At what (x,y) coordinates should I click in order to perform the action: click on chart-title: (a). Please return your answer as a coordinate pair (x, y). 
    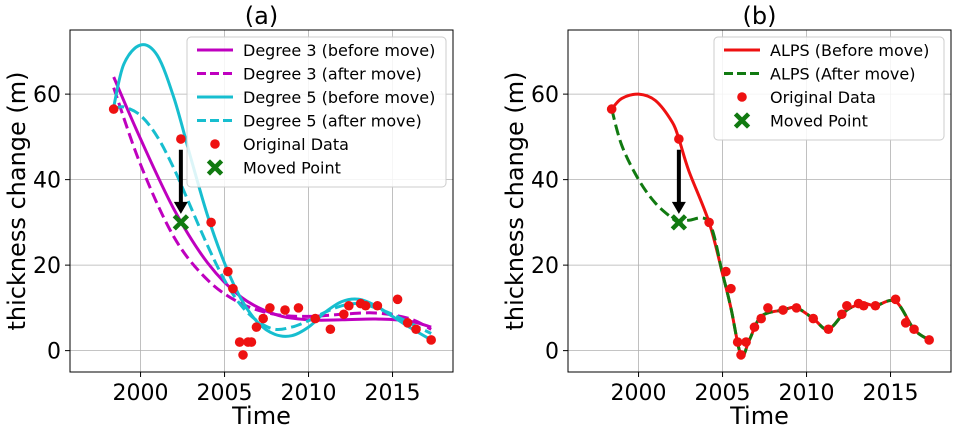
    Looking at the image, I should click on (261, 16).